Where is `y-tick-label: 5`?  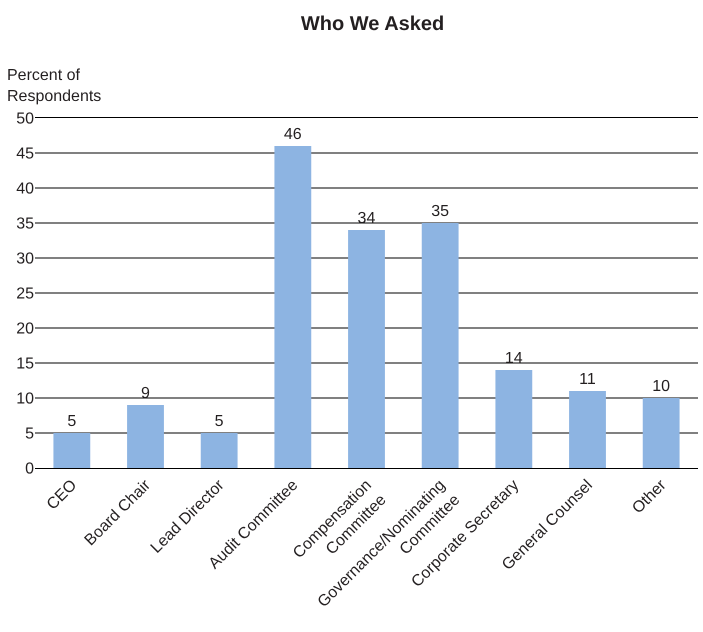 y-tick-label: 5 is located at coordinates (29, 434).